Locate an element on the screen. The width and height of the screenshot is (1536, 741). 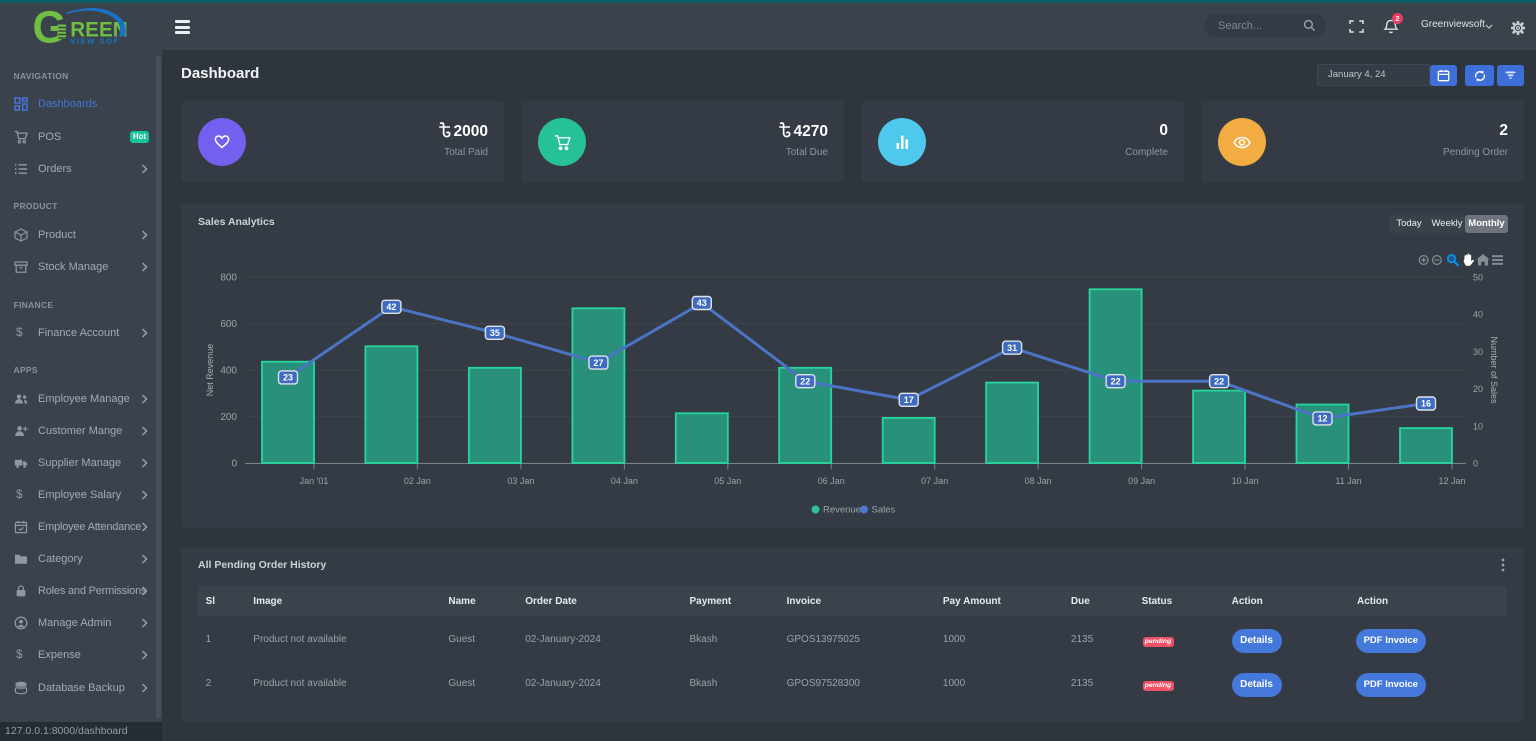
svg-text: 03 Jan is located at coordinates (520, 481).